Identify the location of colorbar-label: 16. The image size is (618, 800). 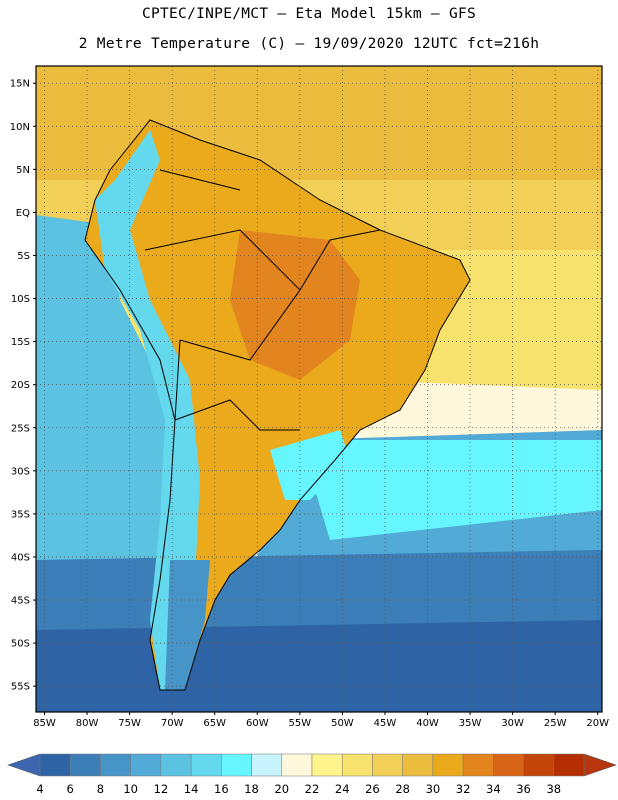
(221, 789).